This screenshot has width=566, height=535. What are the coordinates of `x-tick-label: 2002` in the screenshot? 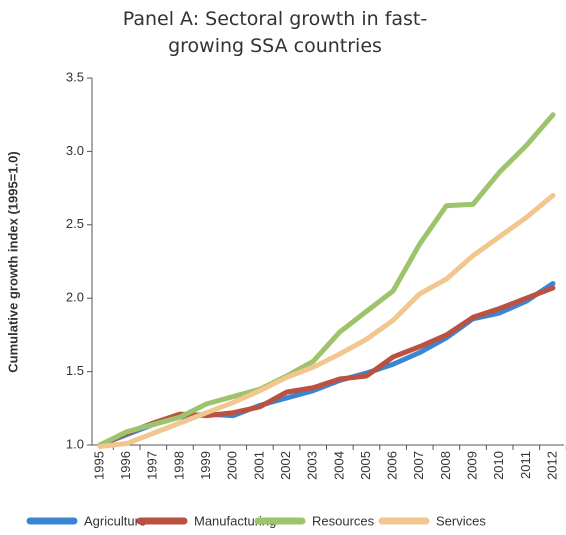 It's located at (285, 465).